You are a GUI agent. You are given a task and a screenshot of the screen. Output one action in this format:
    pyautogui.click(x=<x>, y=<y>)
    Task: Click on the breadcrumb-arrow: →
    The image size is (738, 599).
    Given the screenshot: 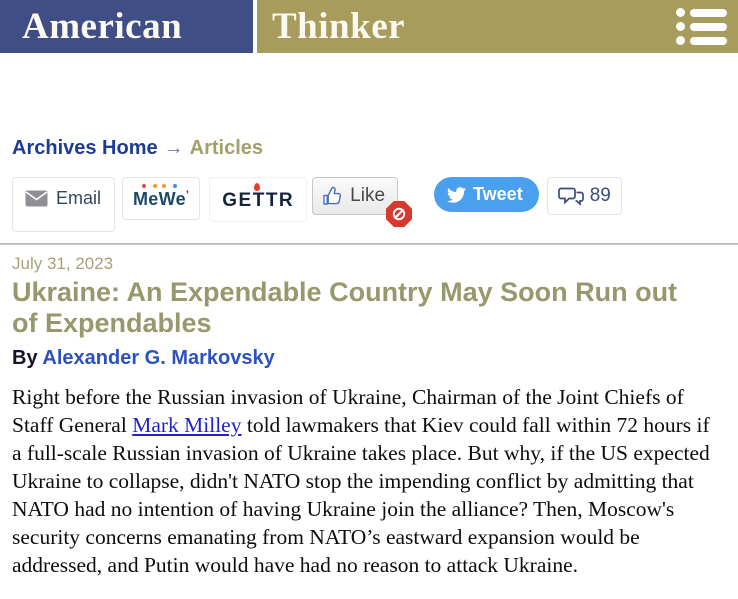 What is the action you would take?
    pyautogui.click(x=173, y=148)
    